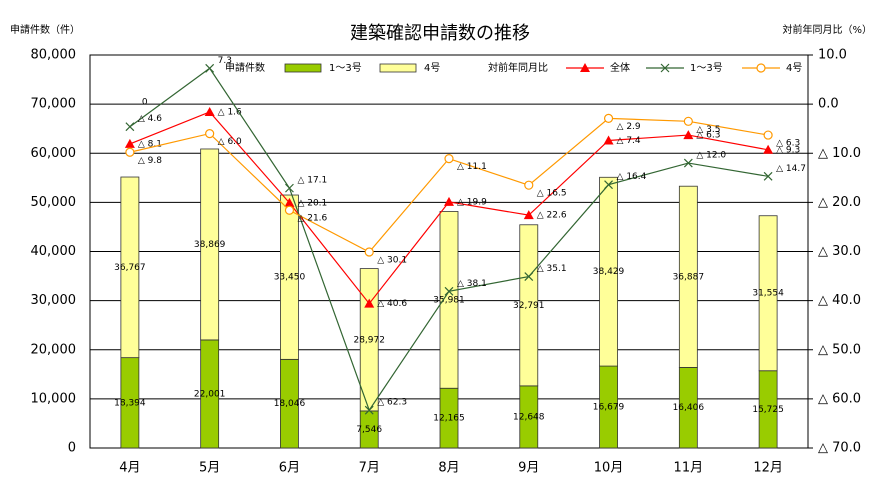  What do you see at coordinates (839, 251) in the screenshot?
I see `y2-tick-label: △ 30.0` at bounding box center [839, 251].